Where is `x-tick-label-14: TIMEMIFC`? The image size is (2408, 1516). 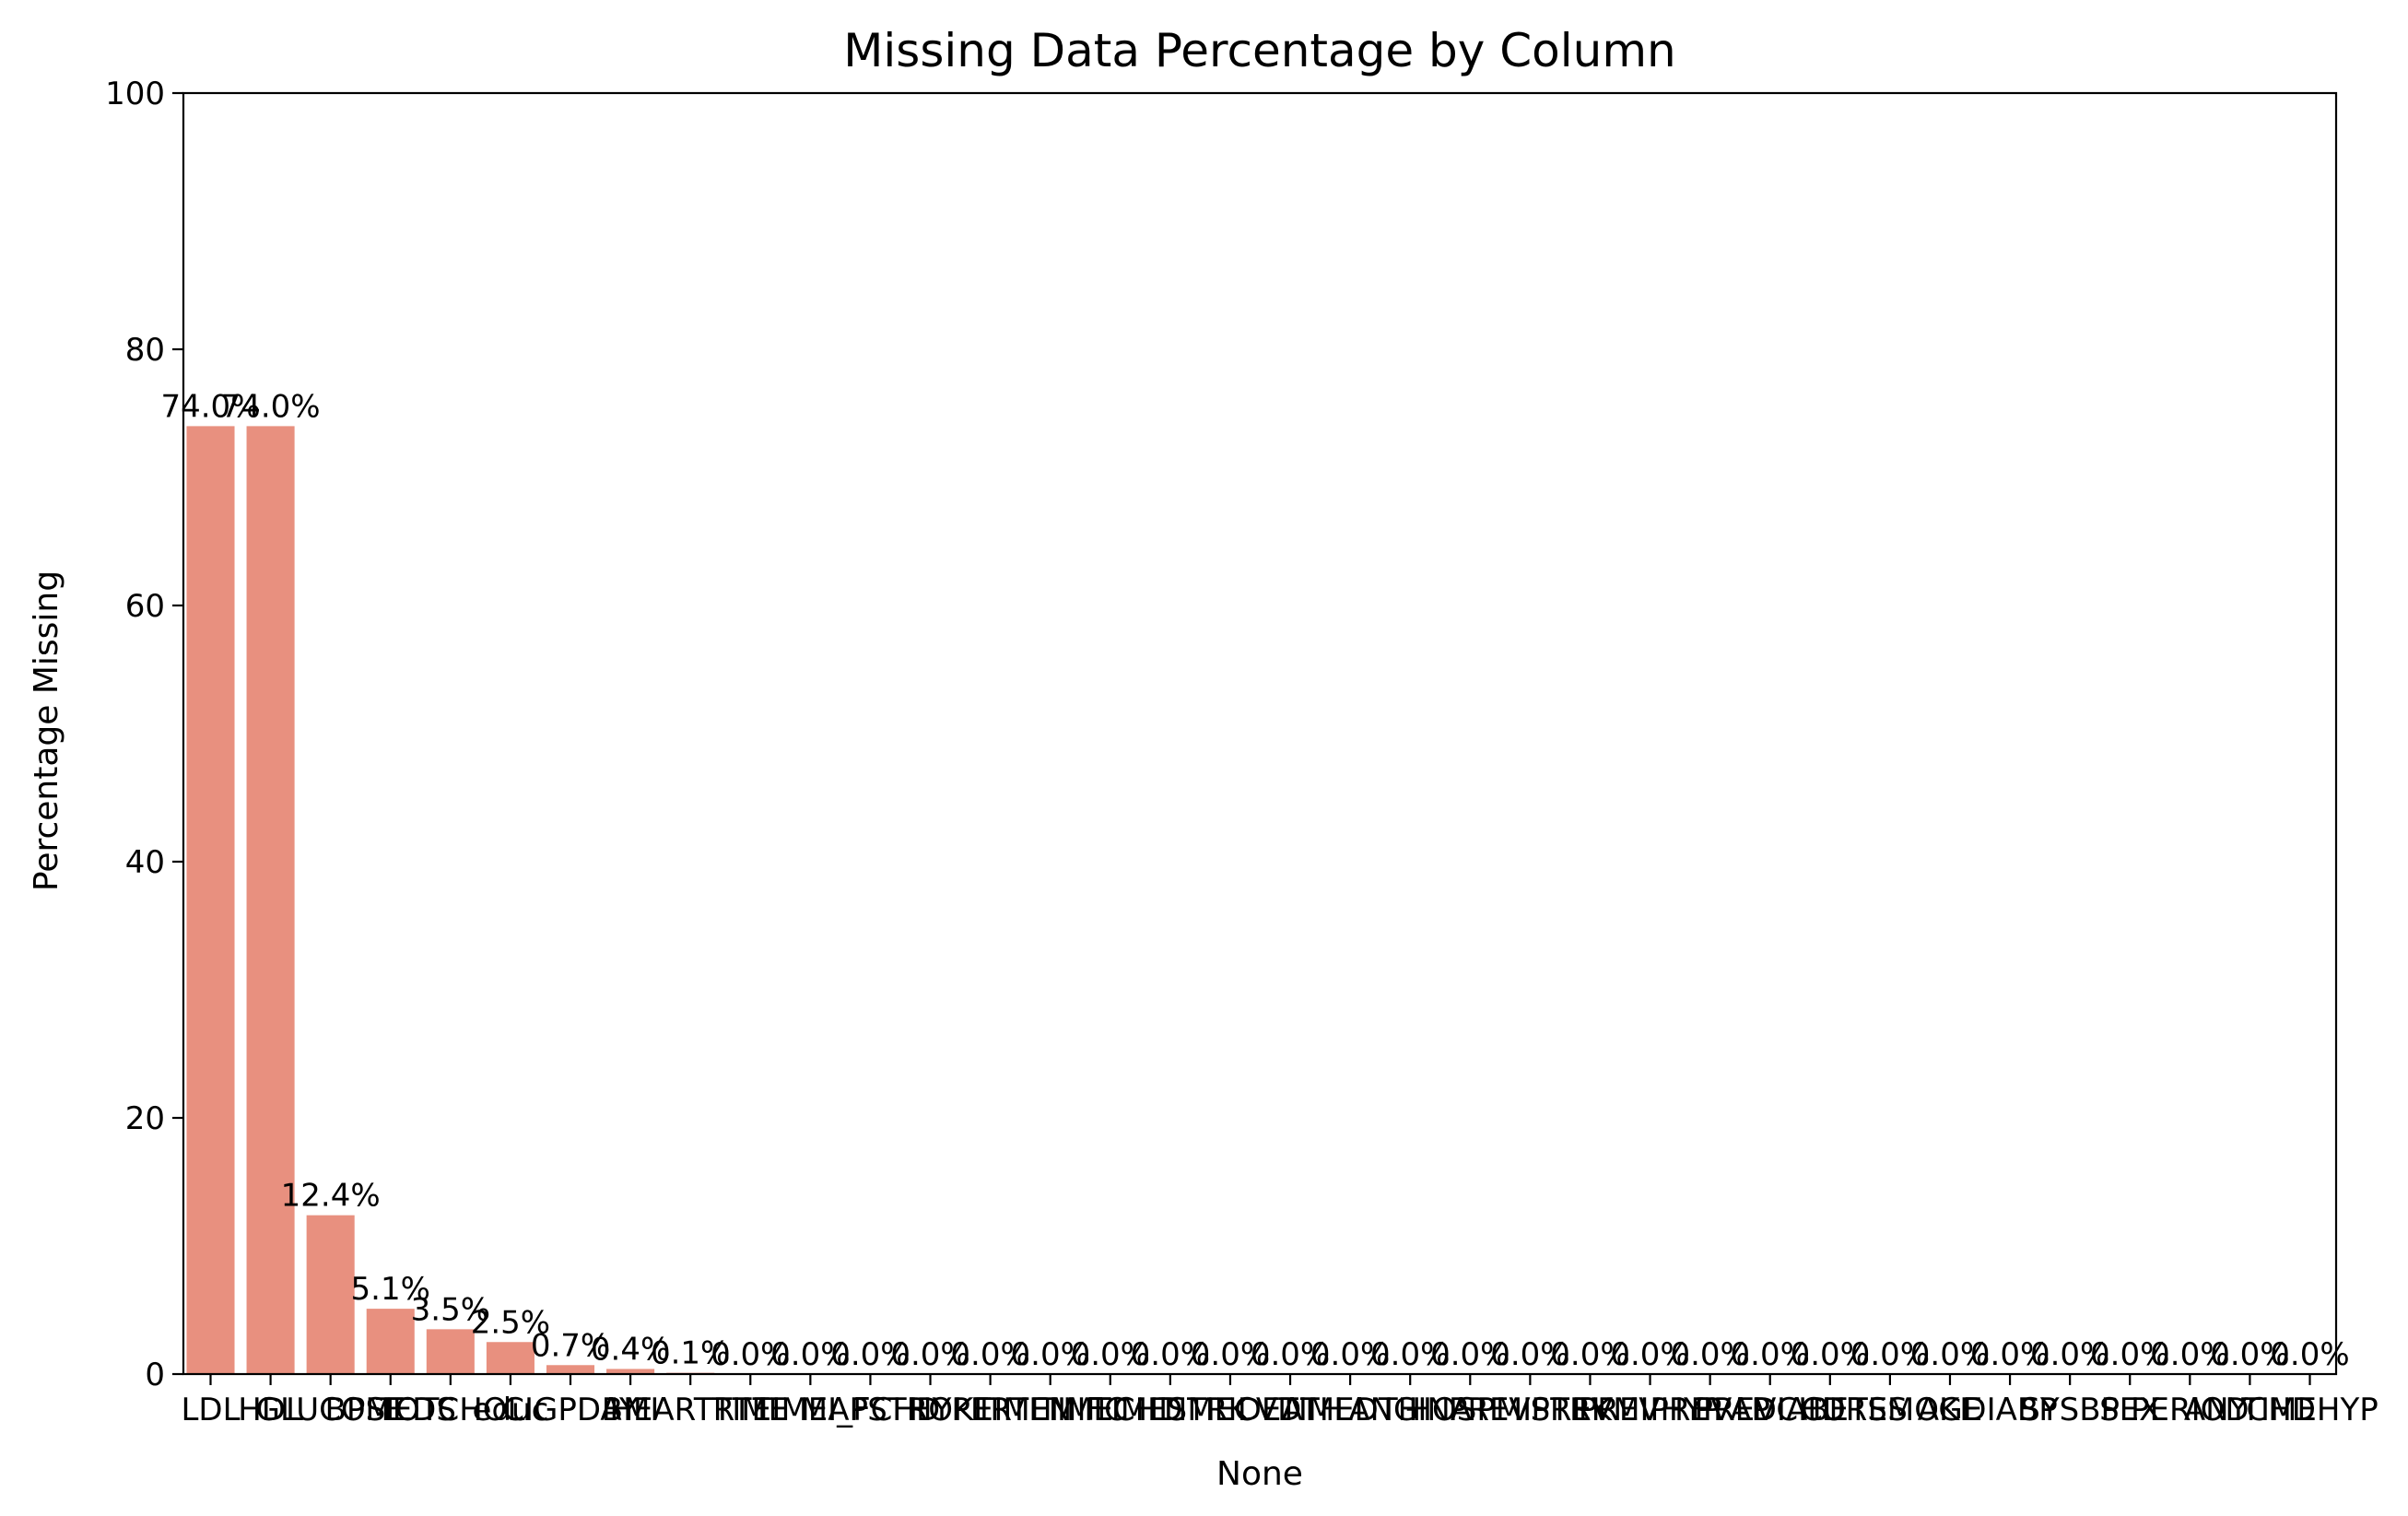 x-tick-label-14: TIMEMIFC is located at coordinates (1050, 1410).